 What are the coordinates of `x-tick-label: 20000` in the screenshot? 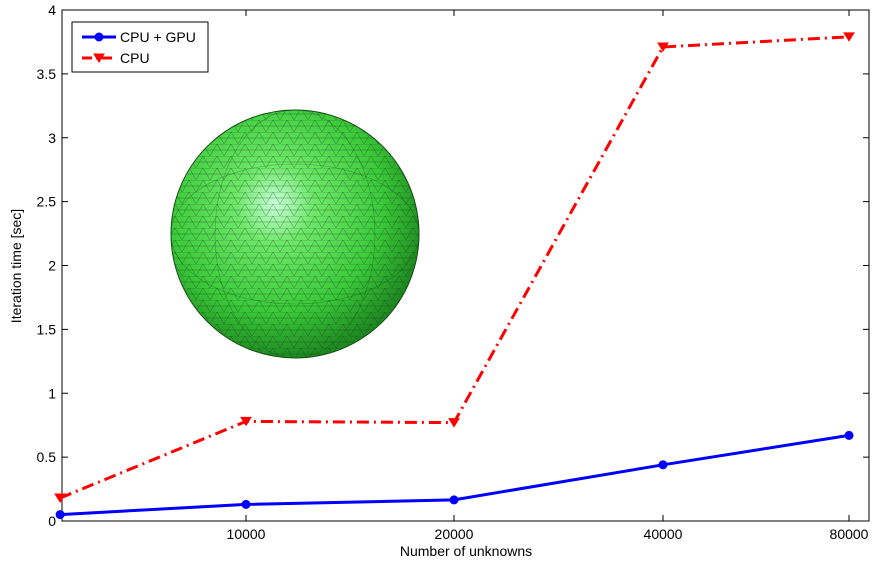 It's located at (454, 534).